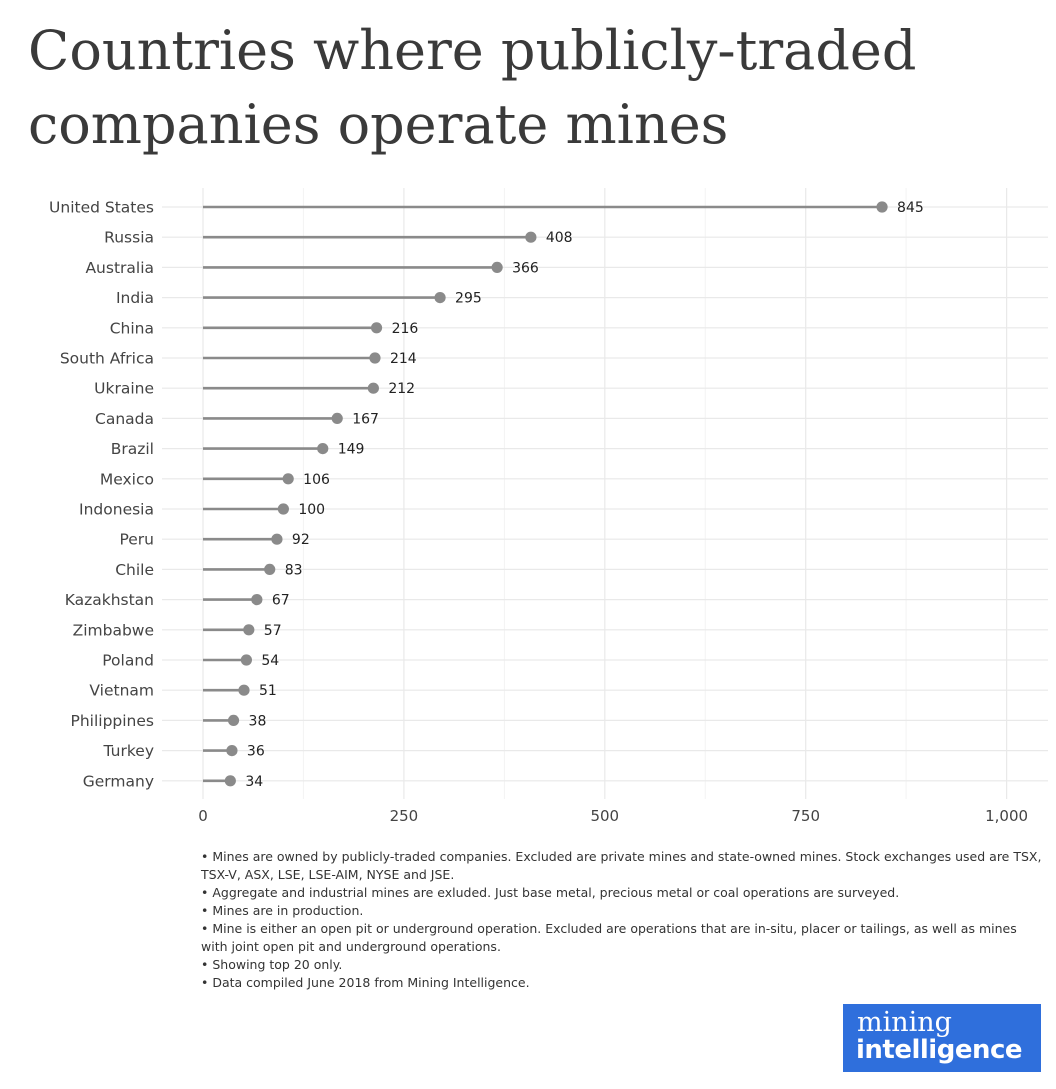 The image size is (1056, 1089). I want to click on category-label: Canada, so click(124, 419).